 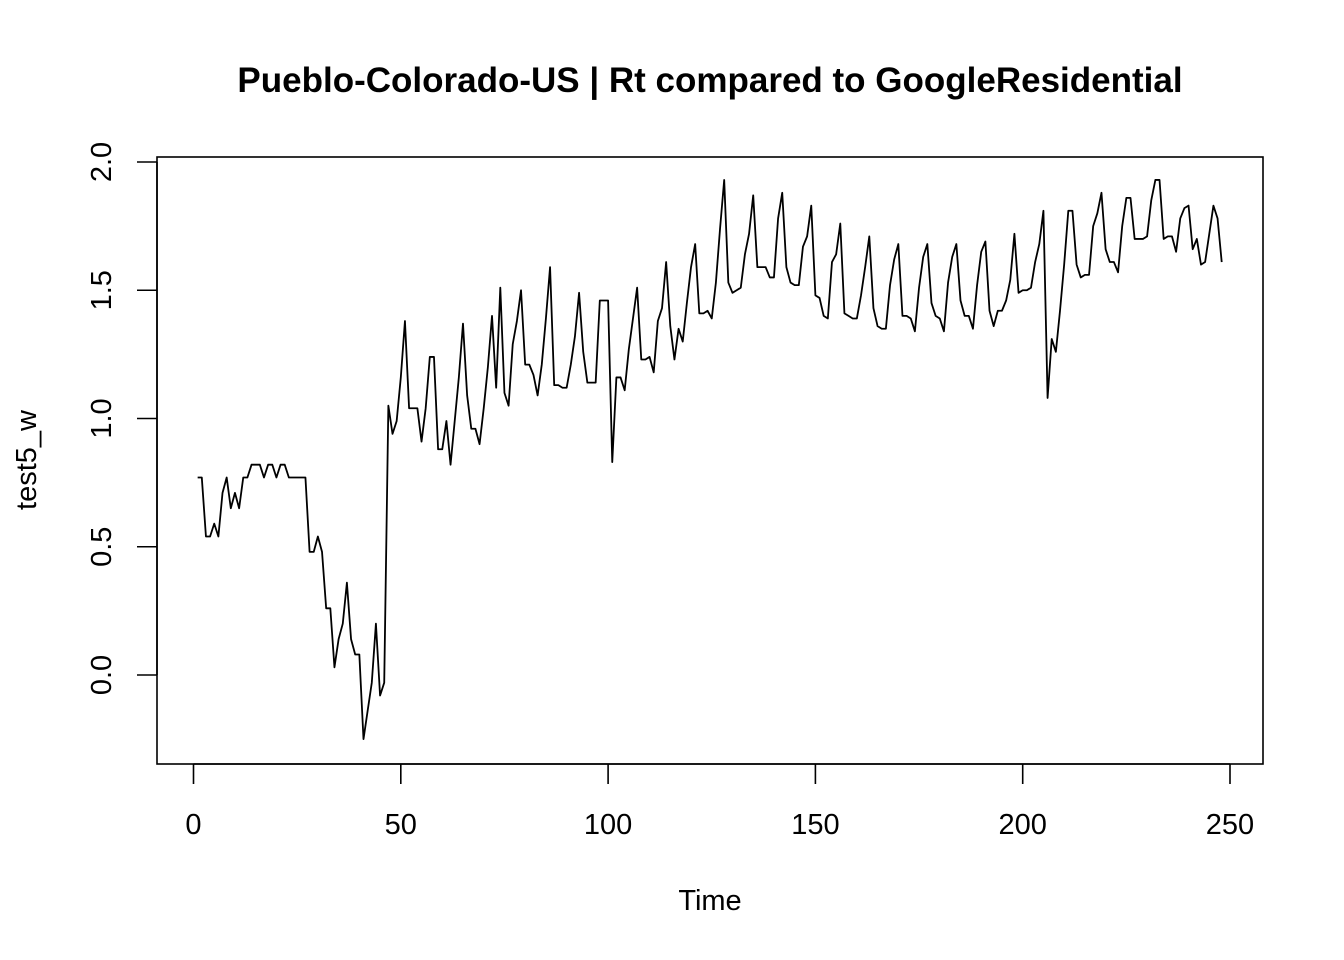 I want to click on x-axis: 0 50 100 150 200 250, so click(x=719, y=802).